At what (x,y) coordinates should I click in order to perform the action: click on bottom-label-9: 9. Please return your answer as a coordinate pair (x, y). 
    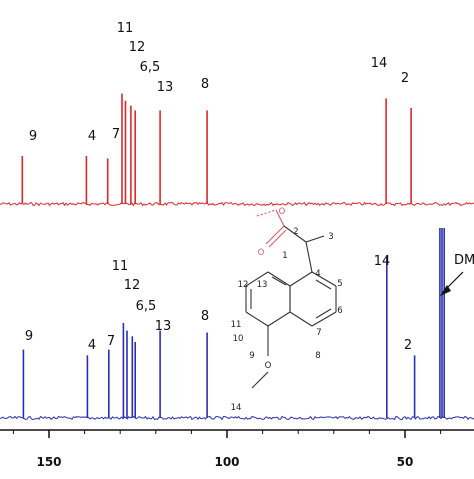
    Looking at the image, I should click on (29, 336).